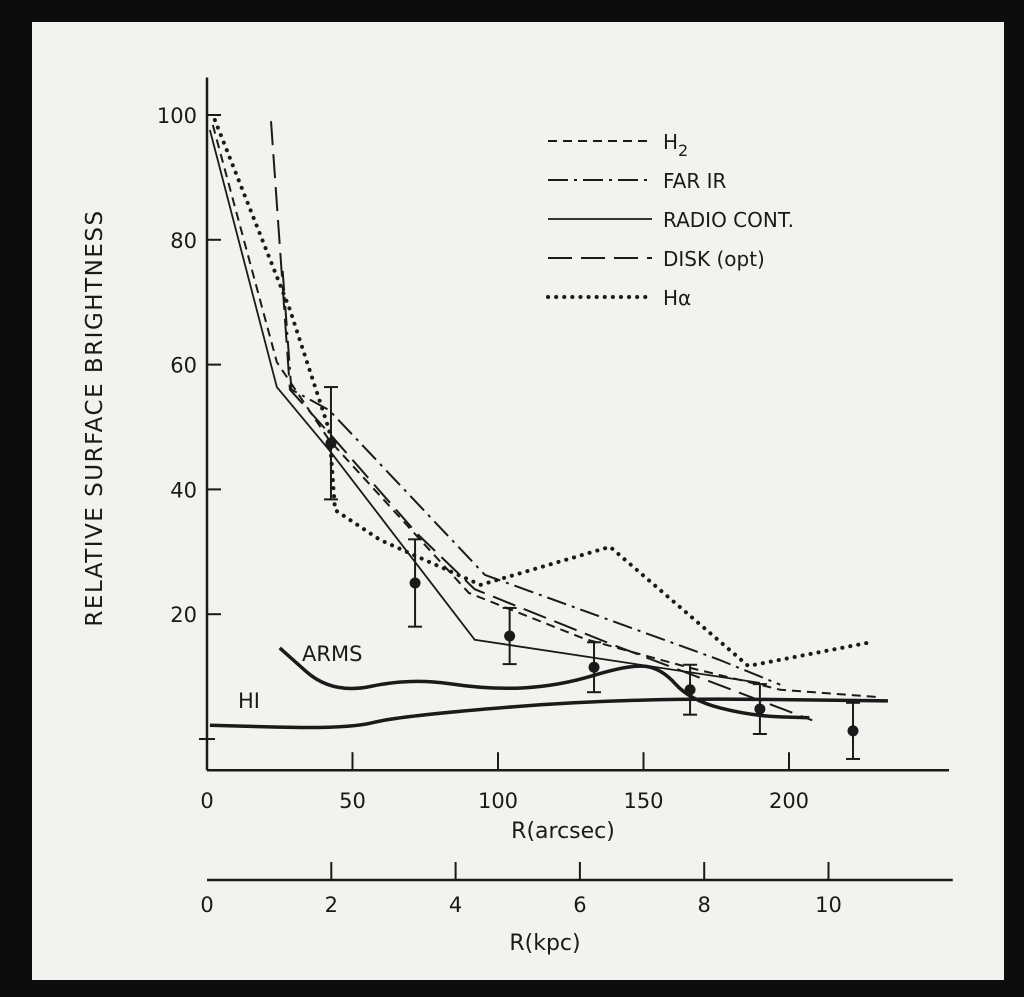 The image size is (1024, 997). What do you see at coordinates (95, 417) in the screenshot?
I see `y-axis-label: RELATIVE SURFACE BRIGHTNESS` at bounding box center [95, 417].